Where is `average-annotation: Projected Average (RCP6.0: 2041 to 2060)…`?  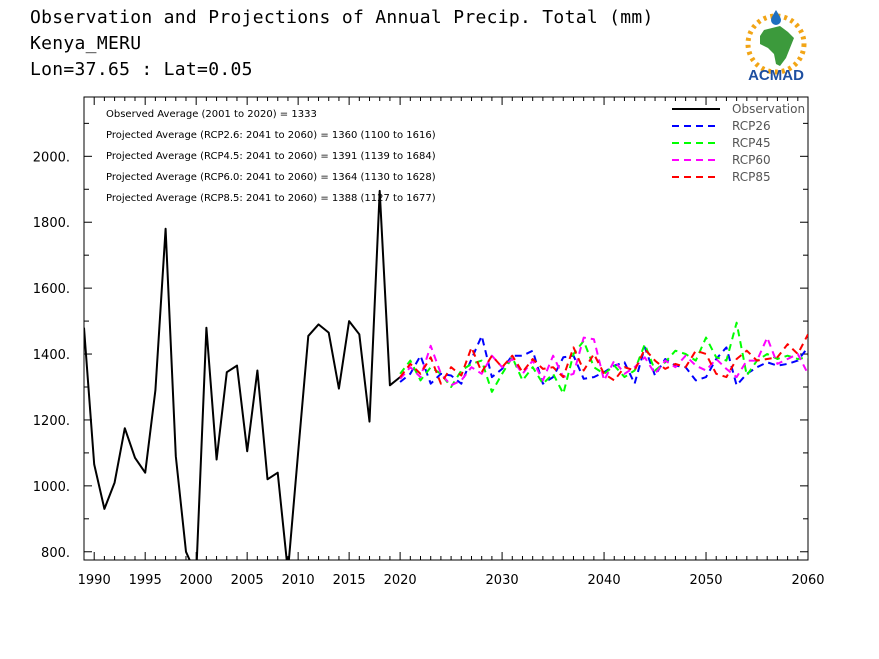
average-annotation: Projected Average (RCP6.0: 2041 to 2060)… is located at coordinates (271, 177).